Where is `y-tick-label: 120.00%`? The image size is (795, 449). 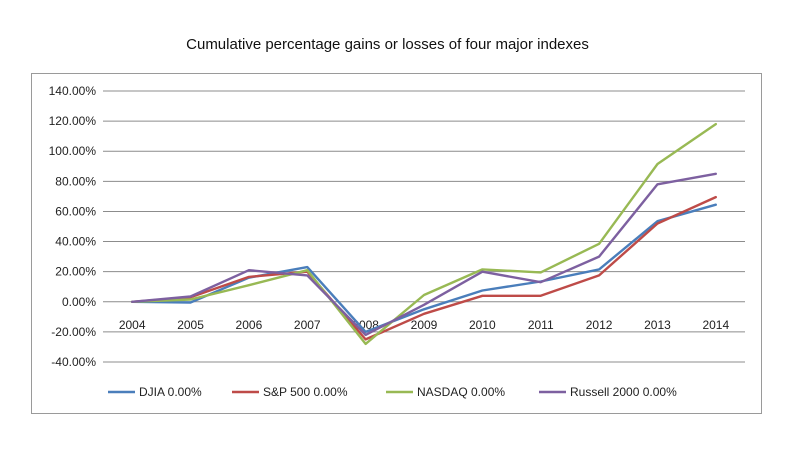
y-tick-label: 120.00% is located at coordinates (73, 121).